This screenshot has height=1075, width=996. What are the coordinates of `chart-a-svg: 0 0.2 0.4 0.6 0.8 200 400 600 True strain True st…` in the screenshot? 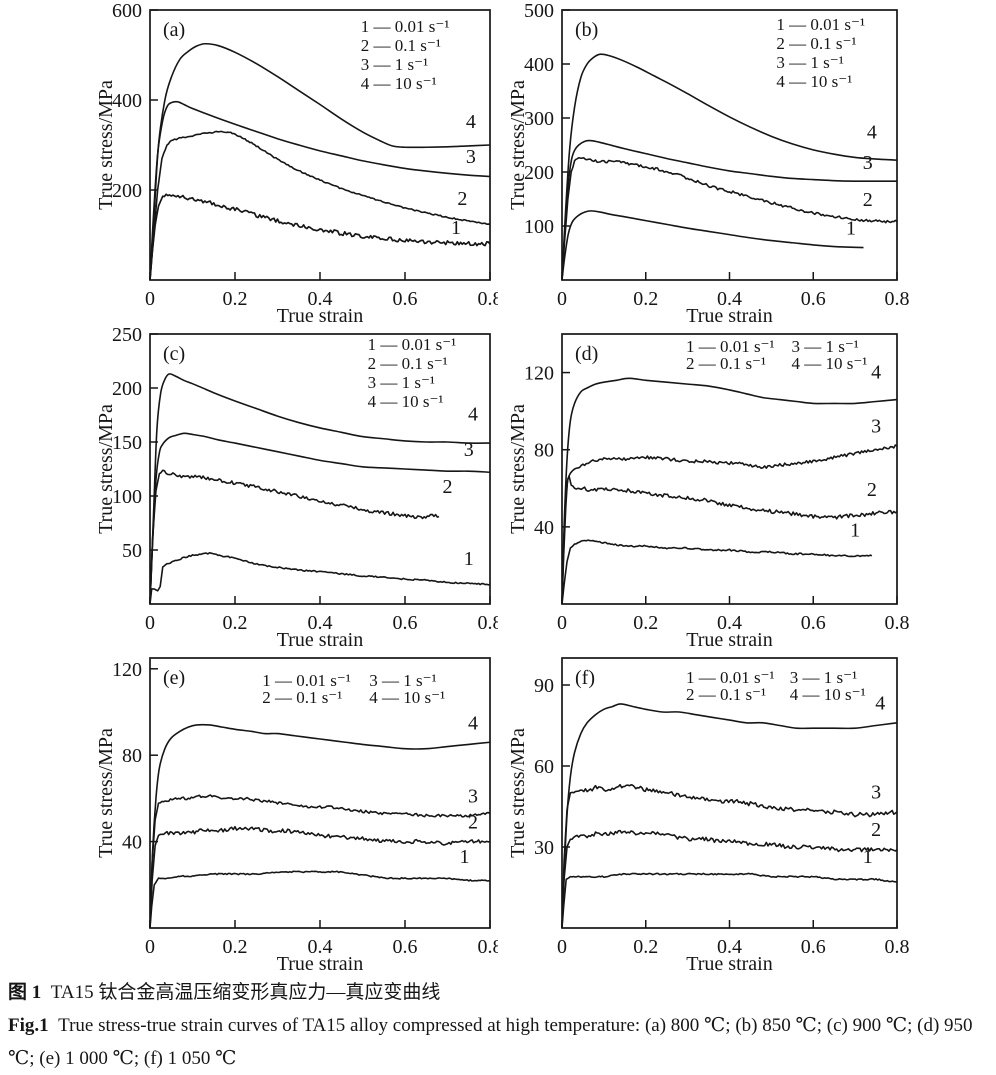 It's located at (296, 162).